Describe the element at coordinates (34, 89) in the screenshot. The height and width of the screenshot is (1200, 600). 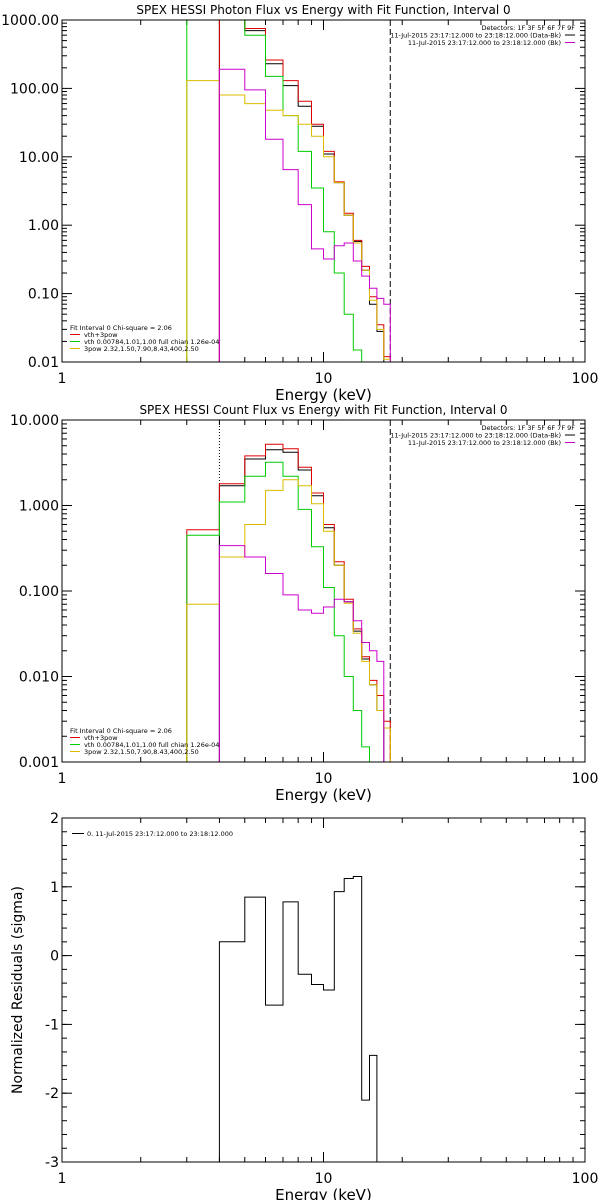
I see `y-tick-label: 100.00` at that location.